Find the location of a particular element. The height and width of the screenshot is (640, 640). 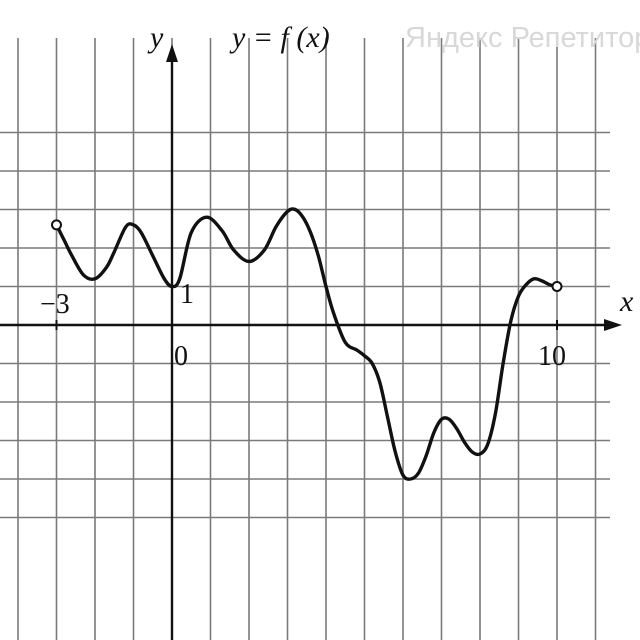

chart-title: y = f (x) is located at coordinates (279, 37).